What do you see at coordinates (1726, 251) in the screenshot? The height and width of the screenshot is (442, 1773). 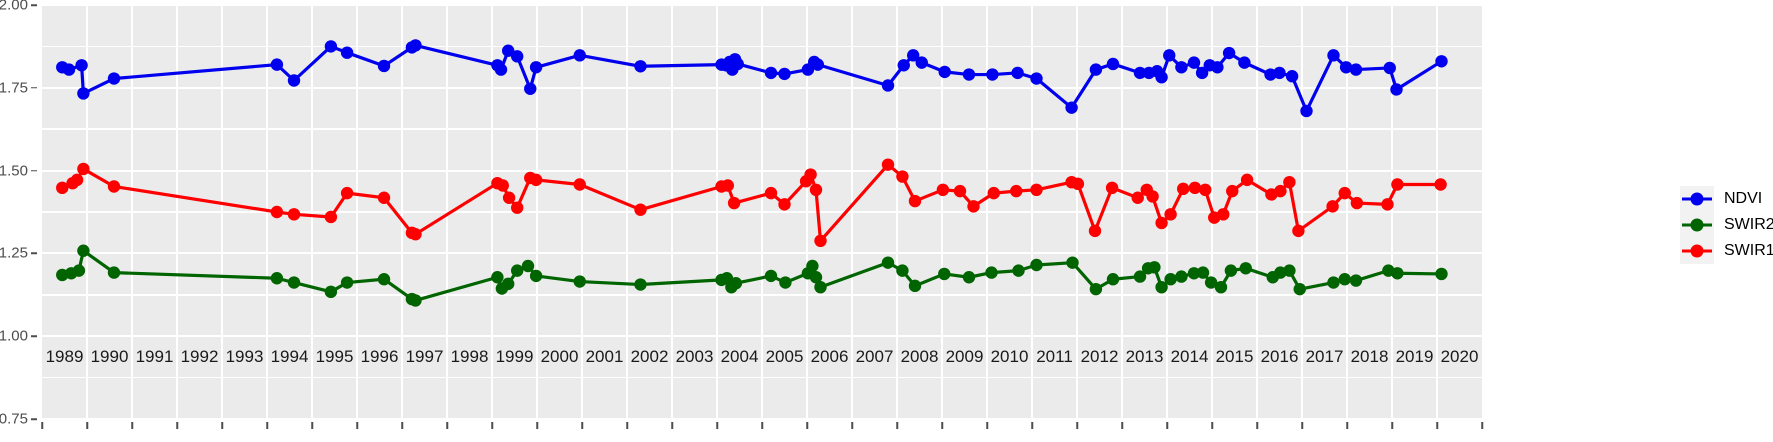 I see `legend-item-swir1: SWIR1` at bounding box center [1726, 251].